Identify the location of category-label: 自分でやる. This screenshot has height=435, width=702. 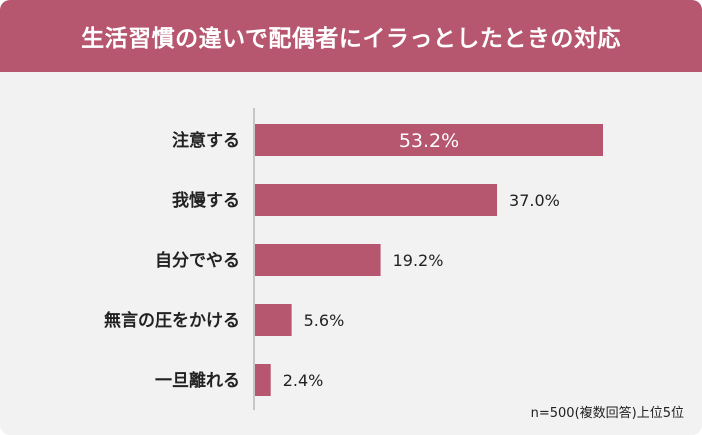
(197, 260).